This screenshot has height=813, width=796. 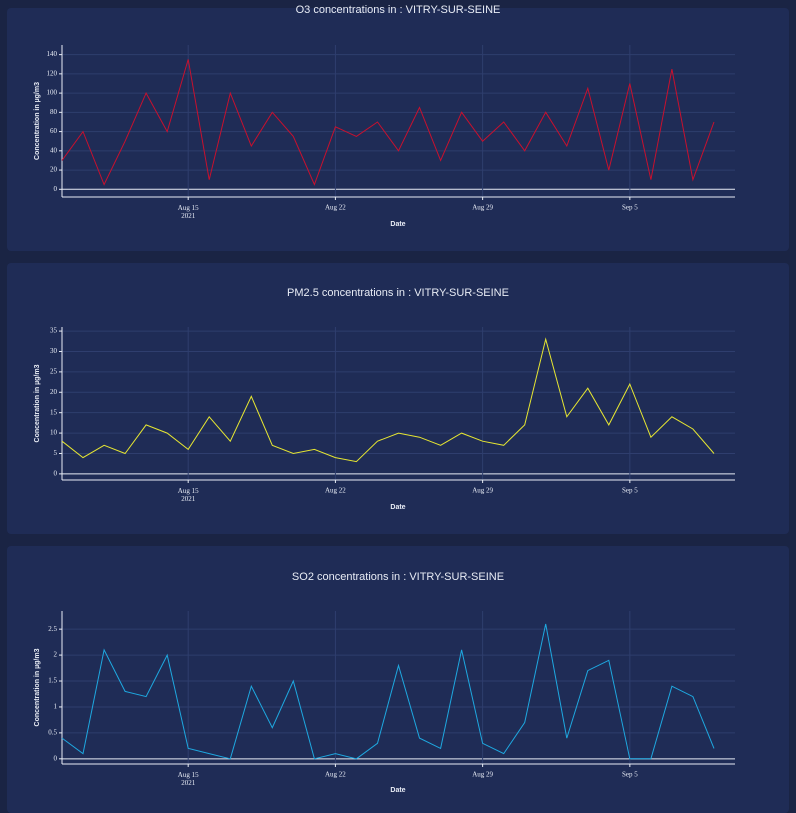 What do you see at coordinates (52, 732) in the screenshot?
I see `y-tick-label: 0.5` at bounding box center [52, 732].